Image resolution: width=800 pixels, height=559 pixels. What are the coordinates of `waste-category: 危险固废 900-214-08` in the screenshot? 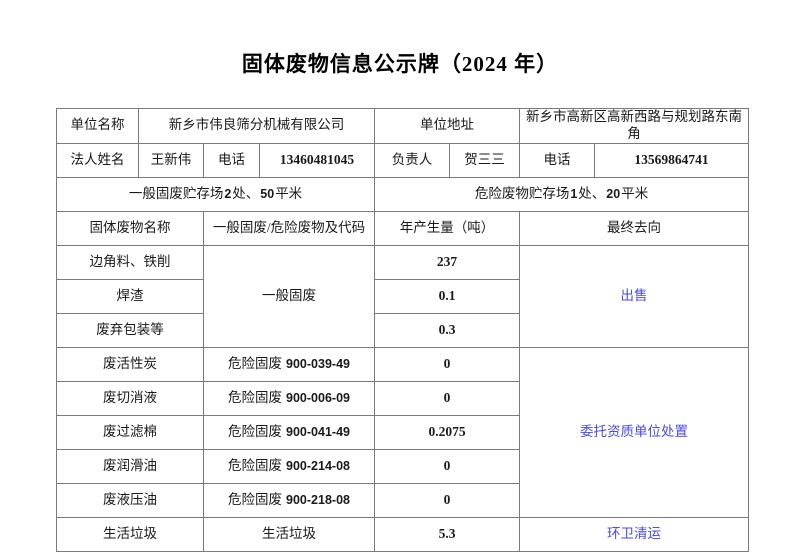 It's located at (289, 466).